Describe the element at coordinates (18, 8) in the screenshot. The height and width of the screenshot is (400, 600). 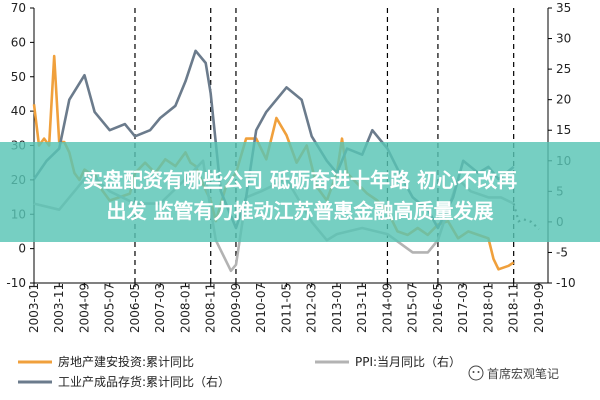
I see `left-tick-label: 70` at that location.